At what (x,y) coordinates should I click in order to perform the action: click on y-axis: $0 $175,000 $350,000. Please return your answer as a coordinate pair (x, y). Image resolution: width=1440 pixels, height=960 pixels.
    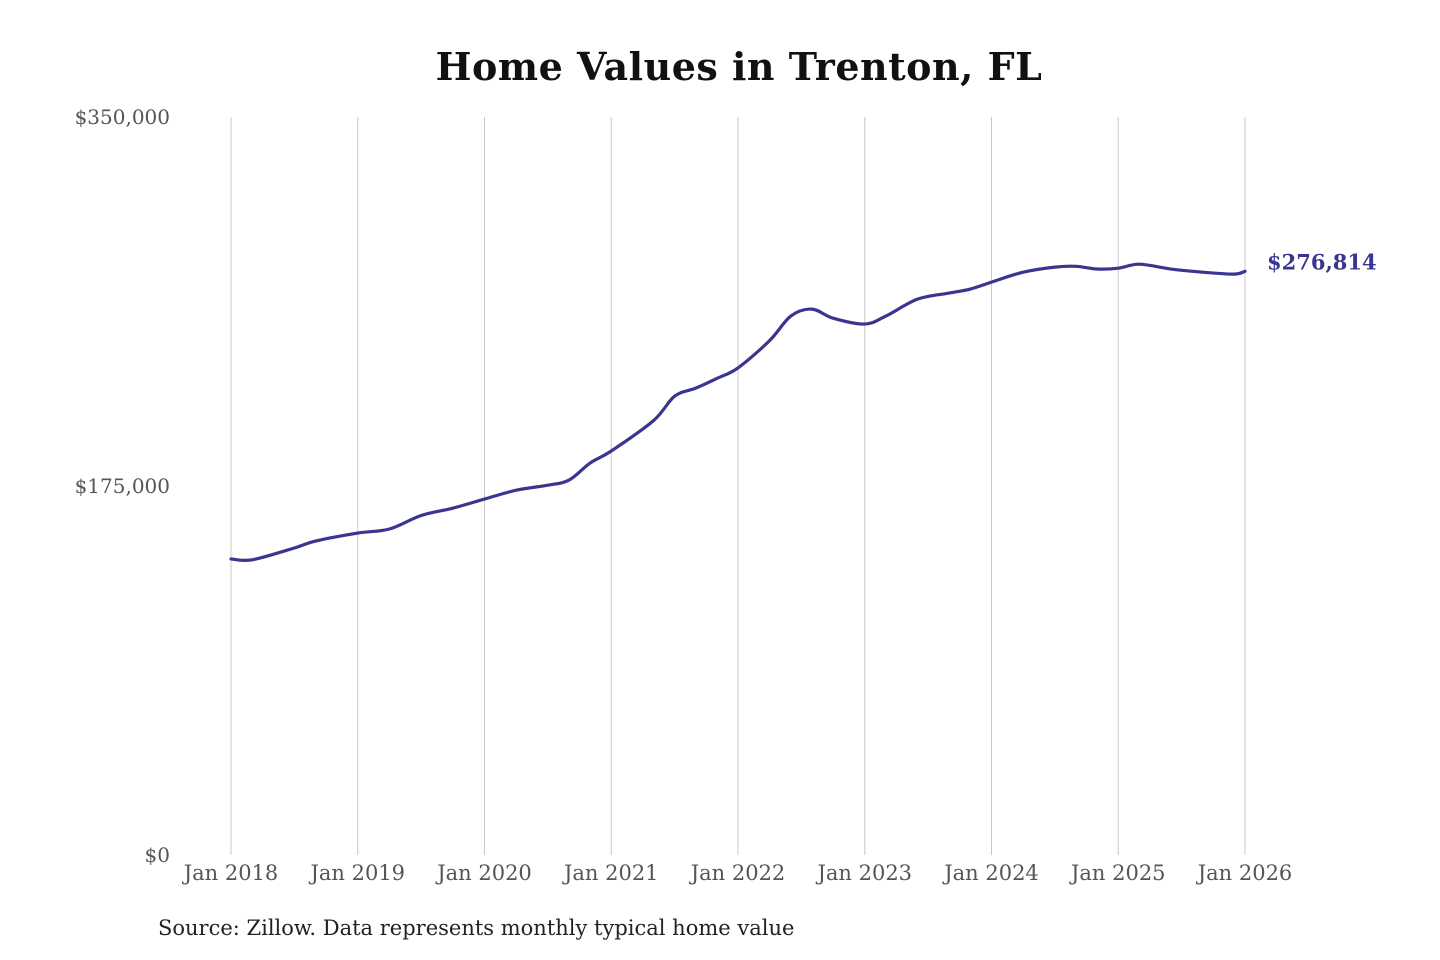
    Looking at the image, I should click on (122, 486).